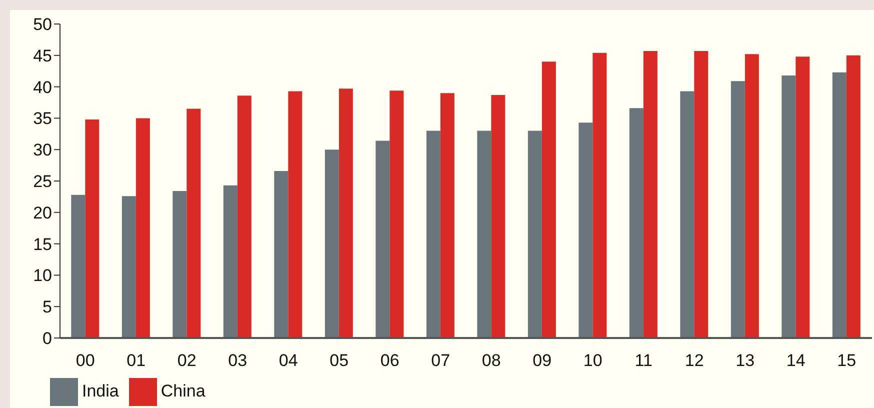 The image size is (874, 408). I want to click on x-tick-label: 05, so click(339, 360).